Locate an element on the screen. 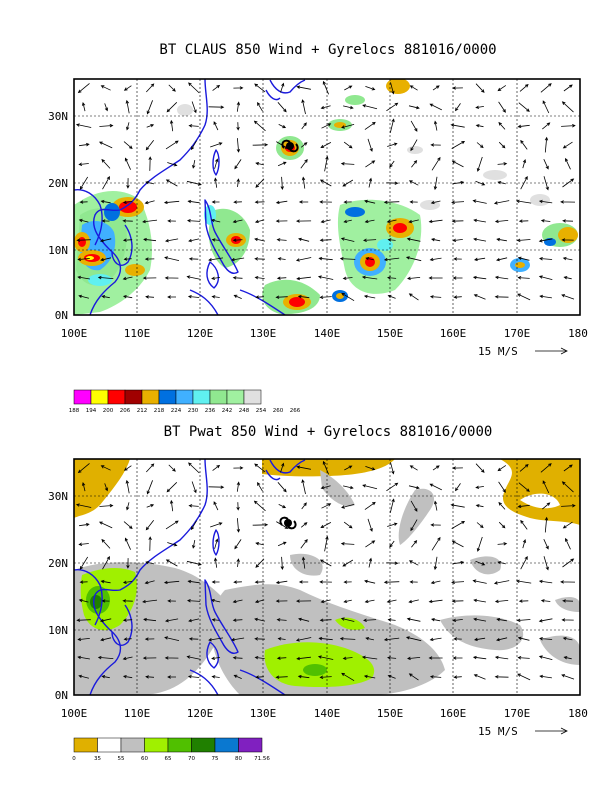 The width and height of the screenshot is (612, 792). lon-label: 120E is located at coordinates (200, 333).